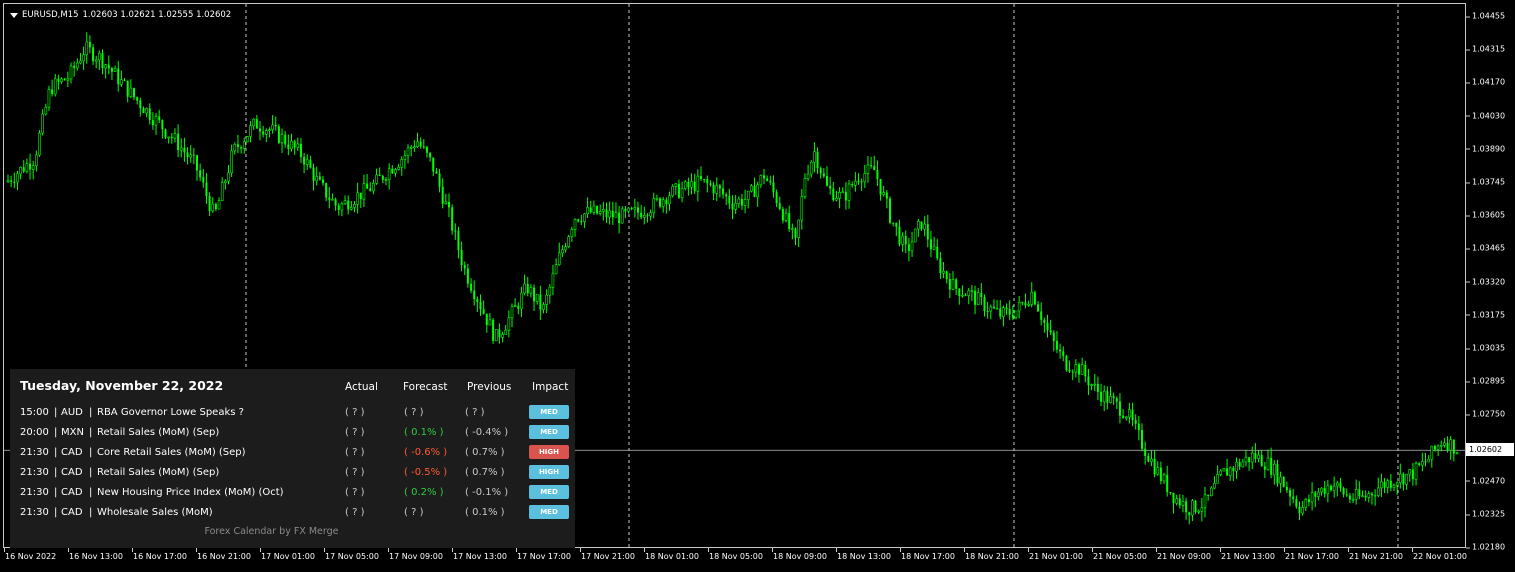  What do you see at coordinates (479, 554) in the screenshot?
I see `time-tick-label: 17 Nov 13:00` at bounding box center [479, 554].